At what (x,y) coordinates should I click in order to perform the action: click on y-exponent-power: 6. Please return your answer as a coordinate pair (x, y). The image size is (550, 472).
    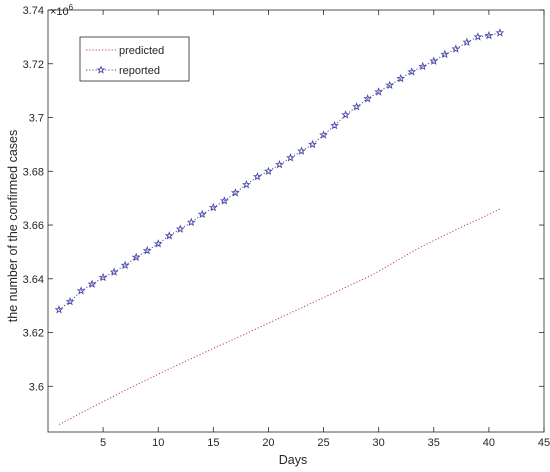
    Looking at the image, I should click on (71, 7).